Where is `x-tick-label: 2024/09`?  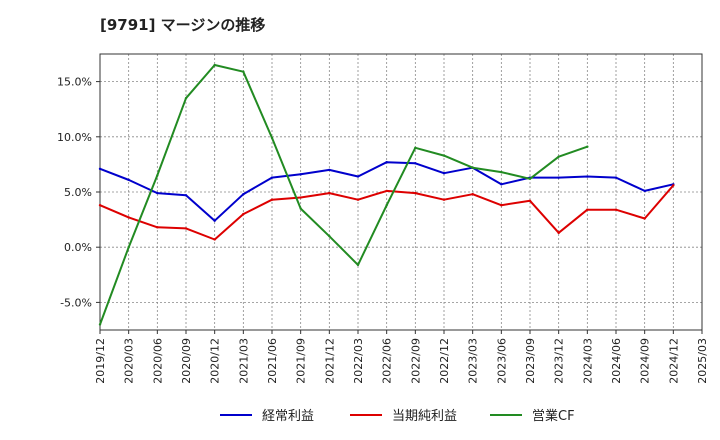
x-tick-label: 2024/09 is located at coordinates (645, 361).